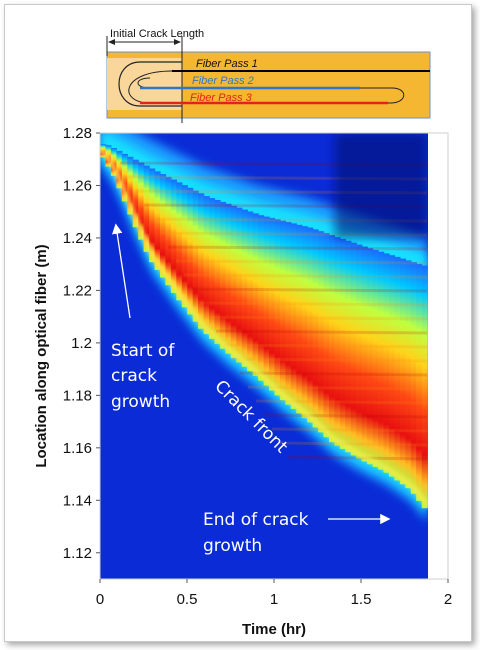 This screenshot has width=480, height=650. I want to click on start-growth-label-1: Start of, so click(143, 351).